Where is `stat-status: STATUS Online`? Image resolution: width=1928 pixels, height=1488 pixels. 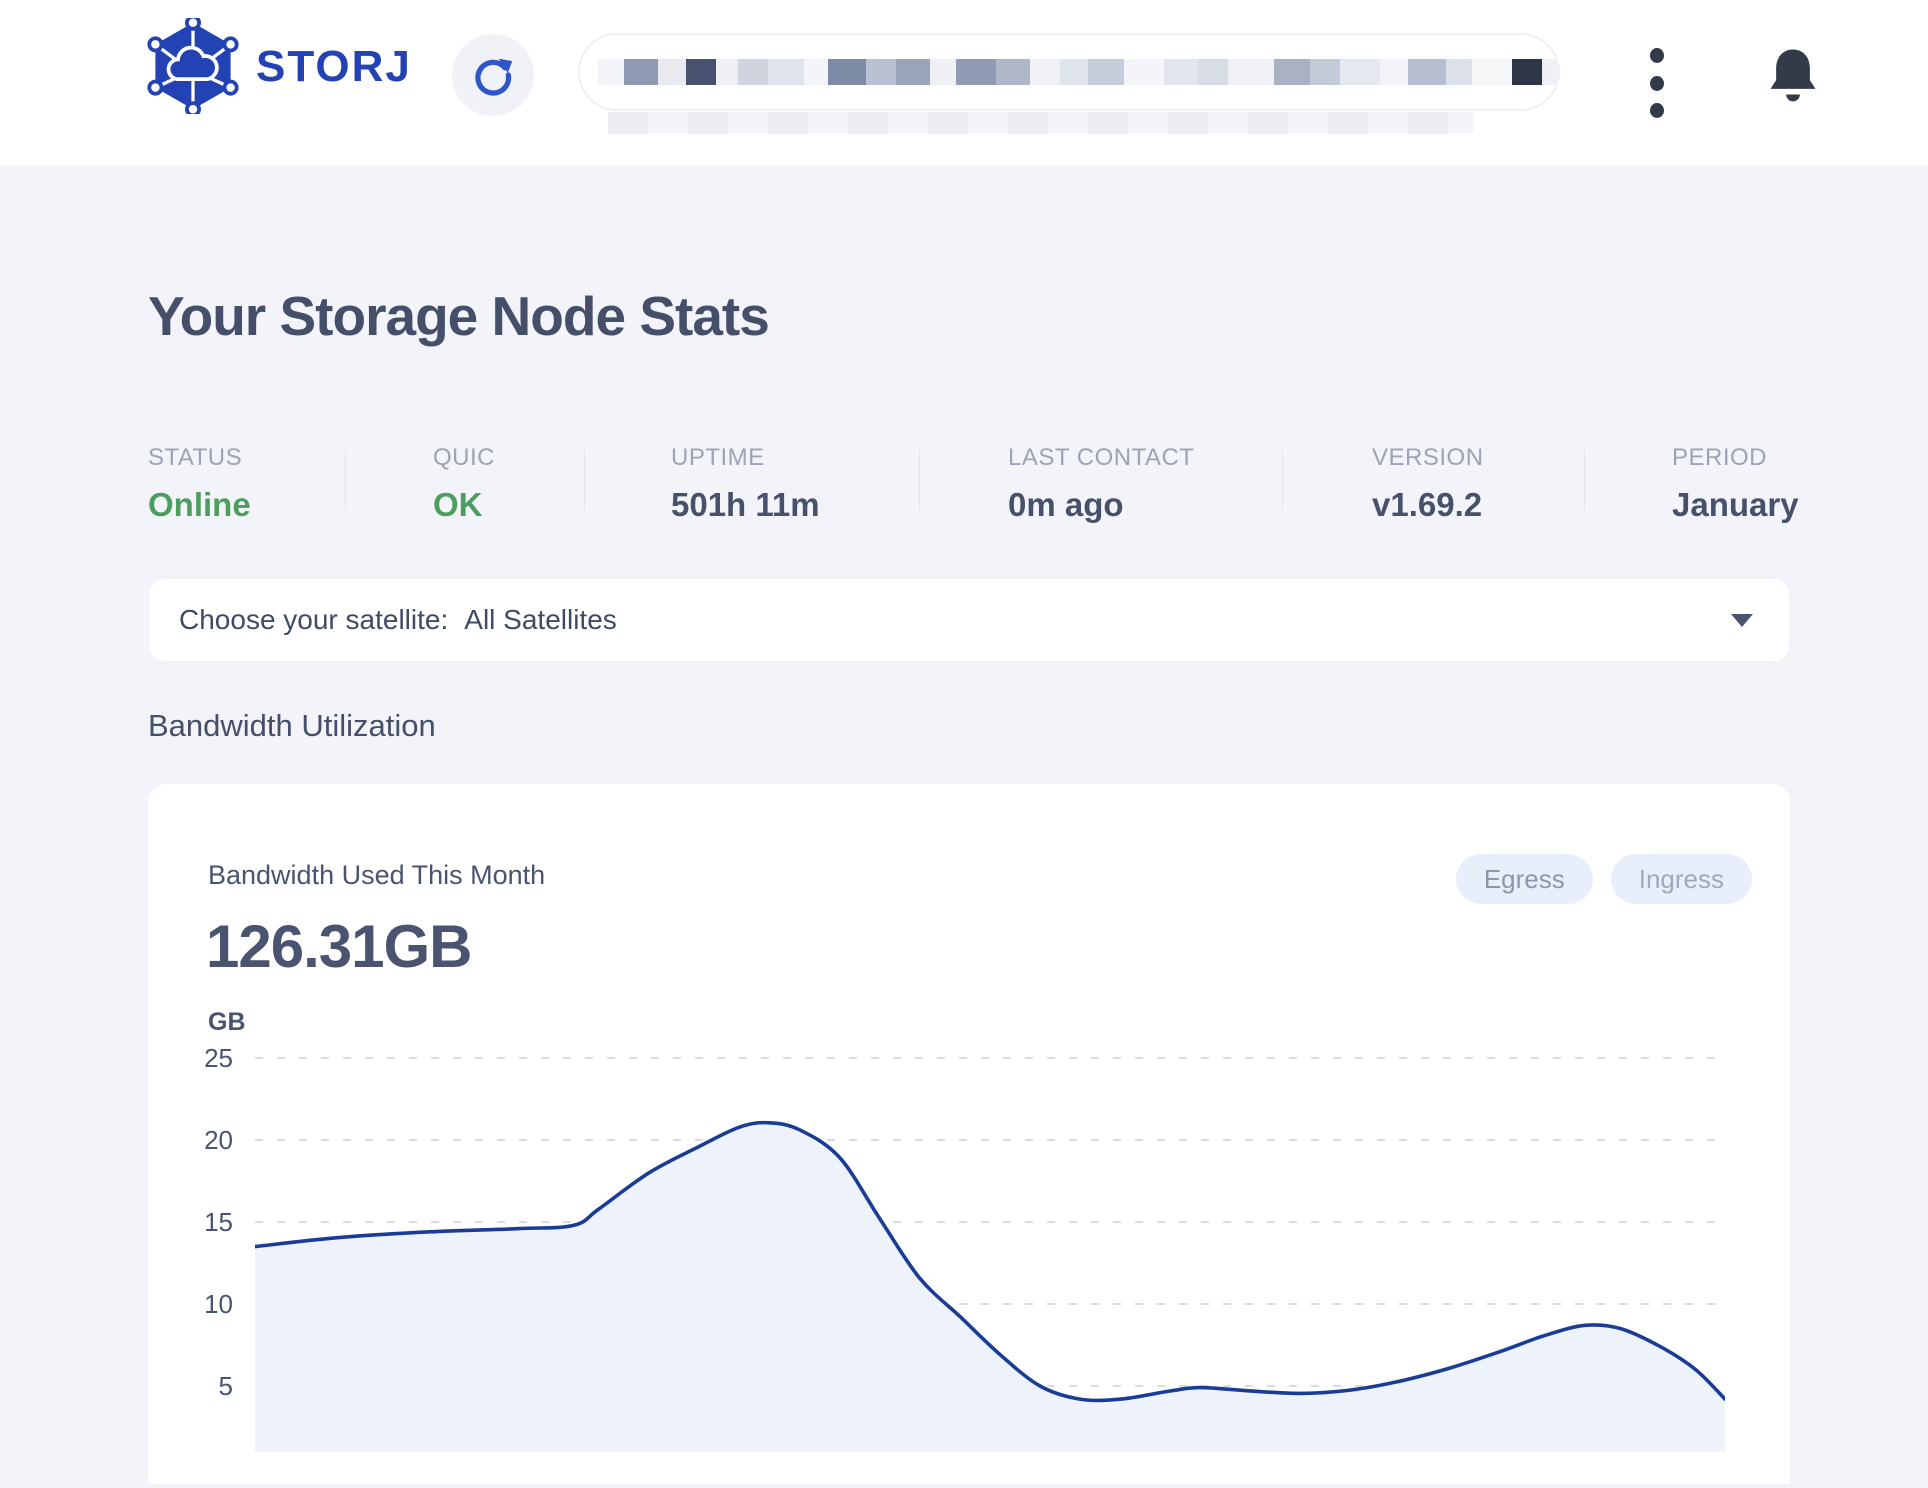
stat-status: STATUS Online is located at coordinates (246, 484).